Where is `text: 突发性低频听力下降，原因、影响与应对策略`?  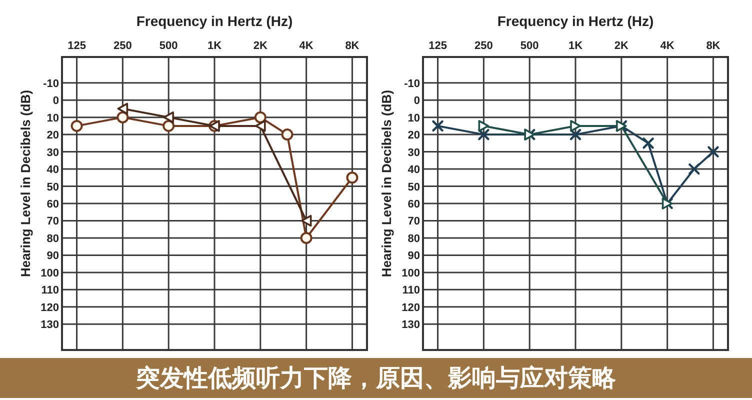 text: 突发性低频听力下降，原因、影响与应对策略 is located at coordinates (376, 378).